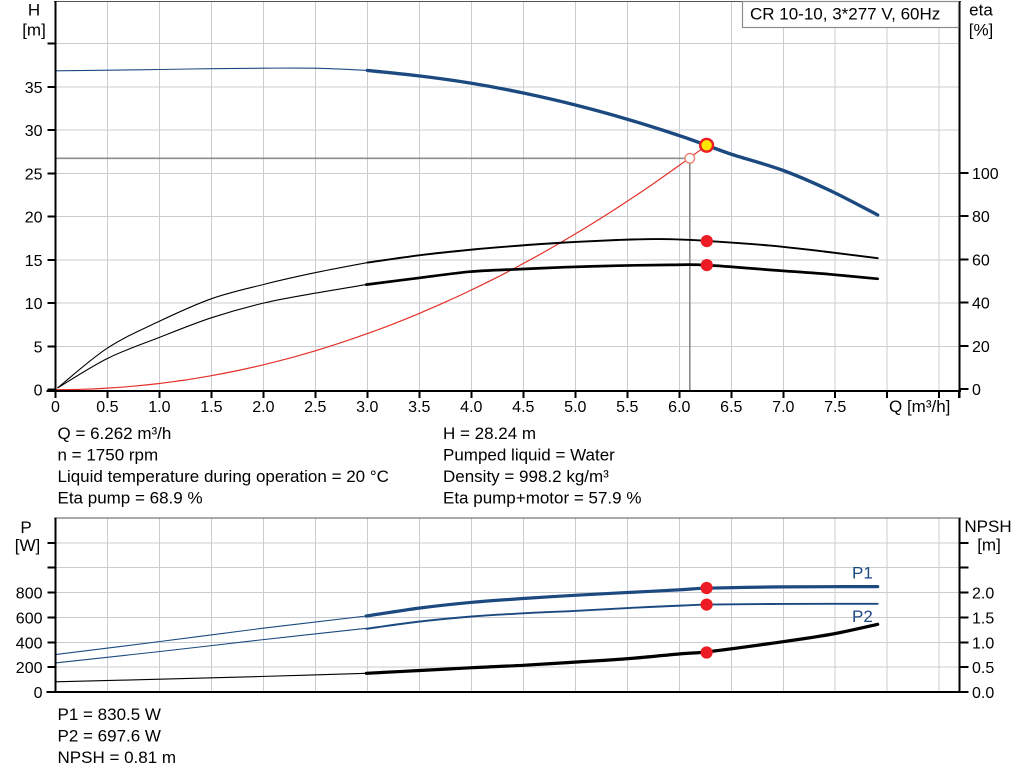 The width and height of the screenshot is (1024, 781). Describe the element at coordinates (315, 407) in the screenshot. I see `svg-text: 2.5` at that location.